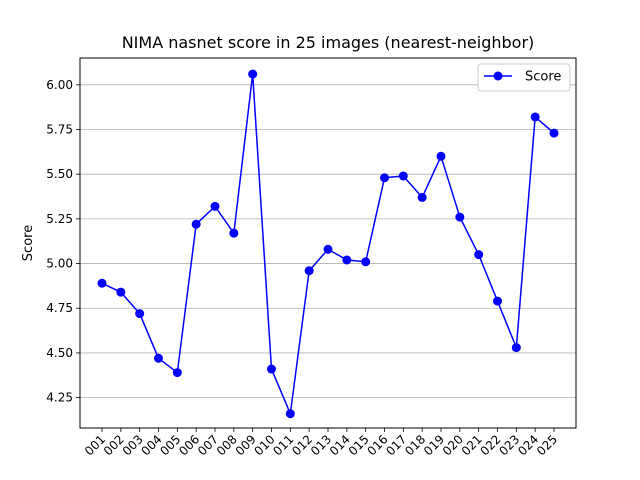 This screenshot has width=640, height=480. Describe the element at coordinates (28, 243) in the screenshot. I see `y-axis-label: Score` at that location.